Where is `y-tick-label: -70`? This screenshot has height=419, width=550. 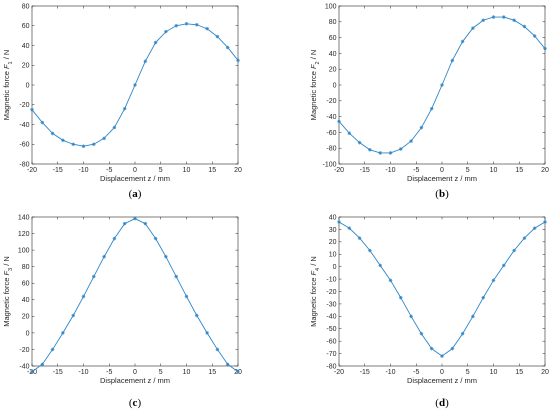 y-tick-label: -70 is located at coordinates (331, 354).